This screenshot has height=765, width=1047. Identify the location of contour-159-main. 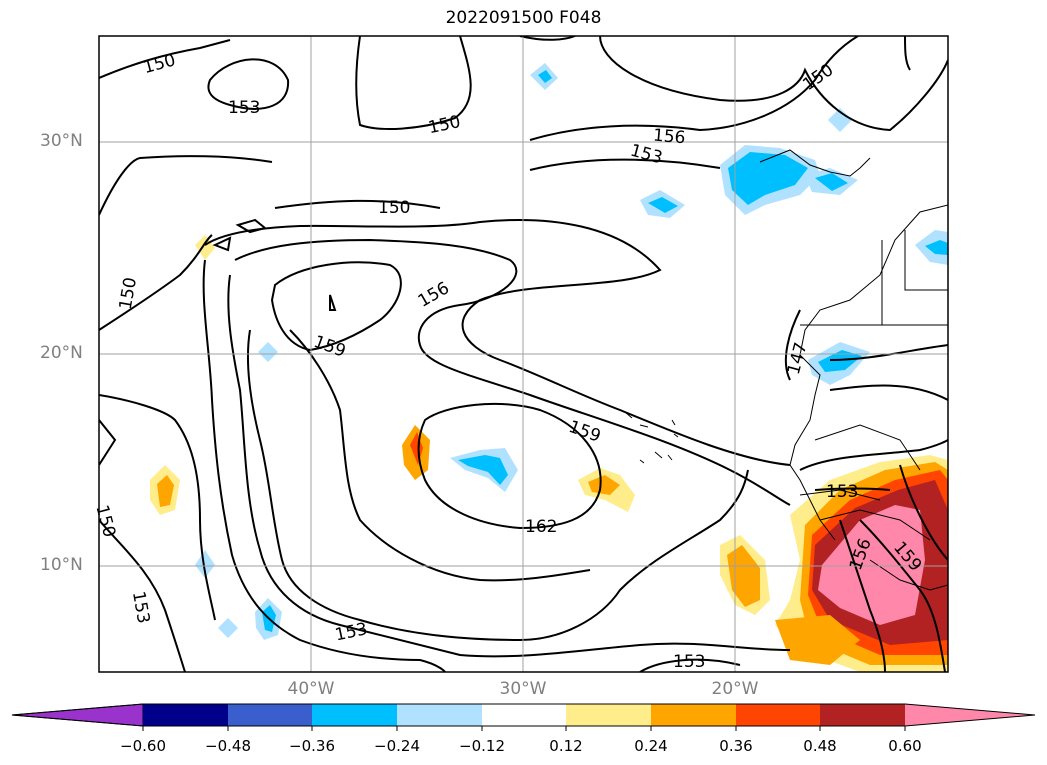
(336, 306).